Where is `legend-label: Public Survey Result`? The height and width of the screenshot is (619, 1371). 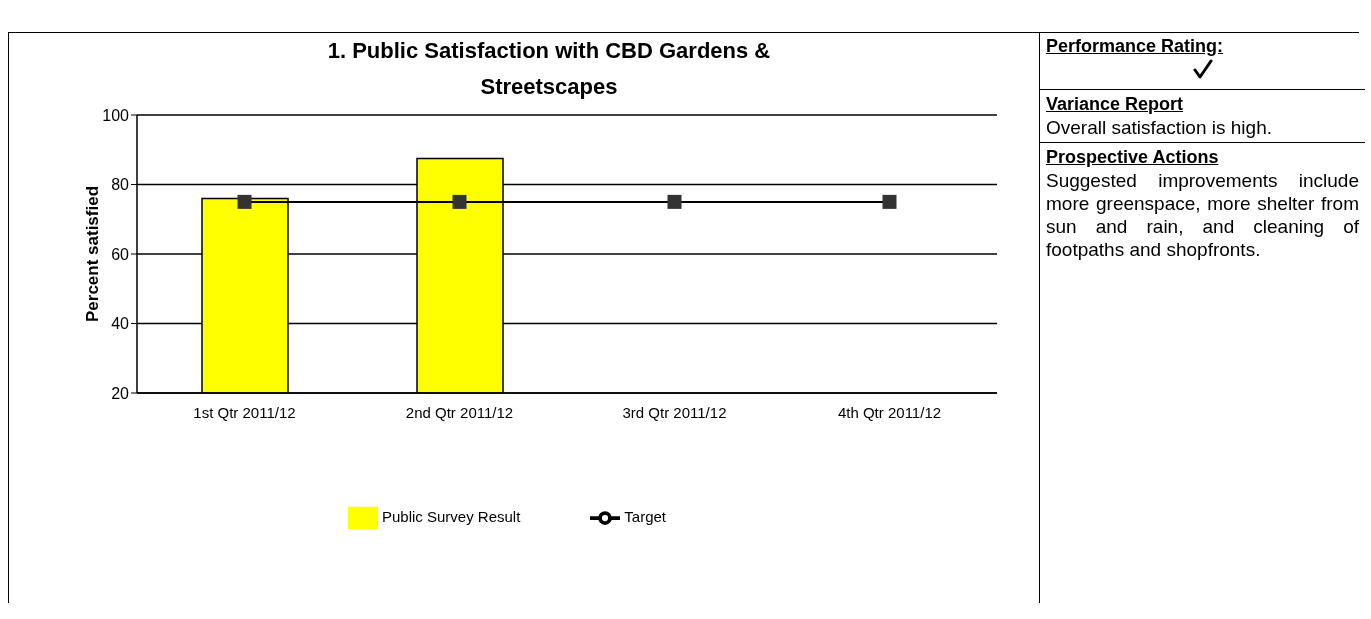
legend-label: Public Survey Result is located at coordinates (451, 516).